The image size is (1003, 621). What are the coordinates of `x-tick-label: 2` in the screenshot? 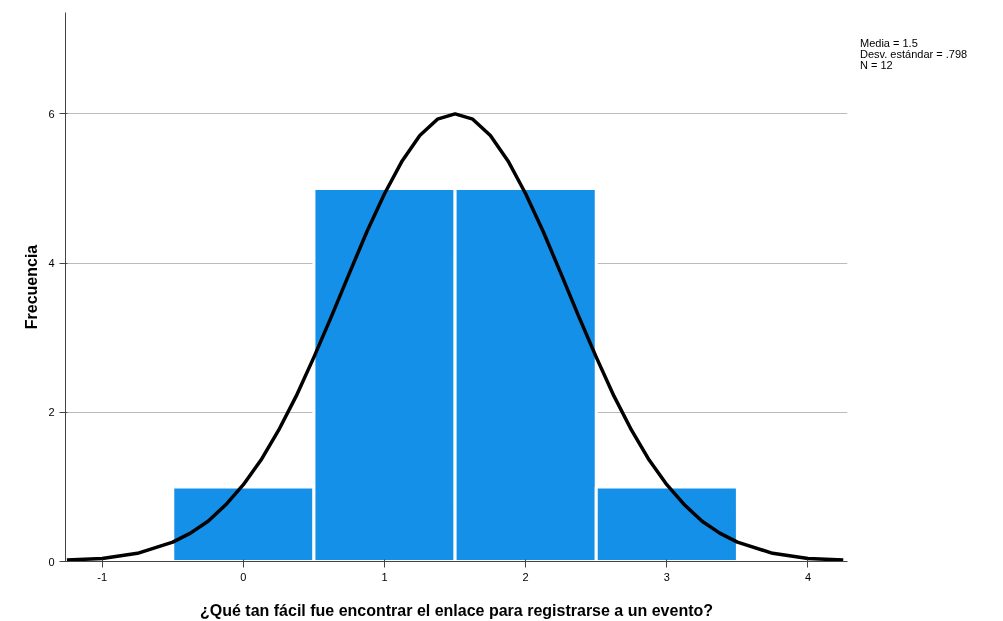 It's located at (525, 576).